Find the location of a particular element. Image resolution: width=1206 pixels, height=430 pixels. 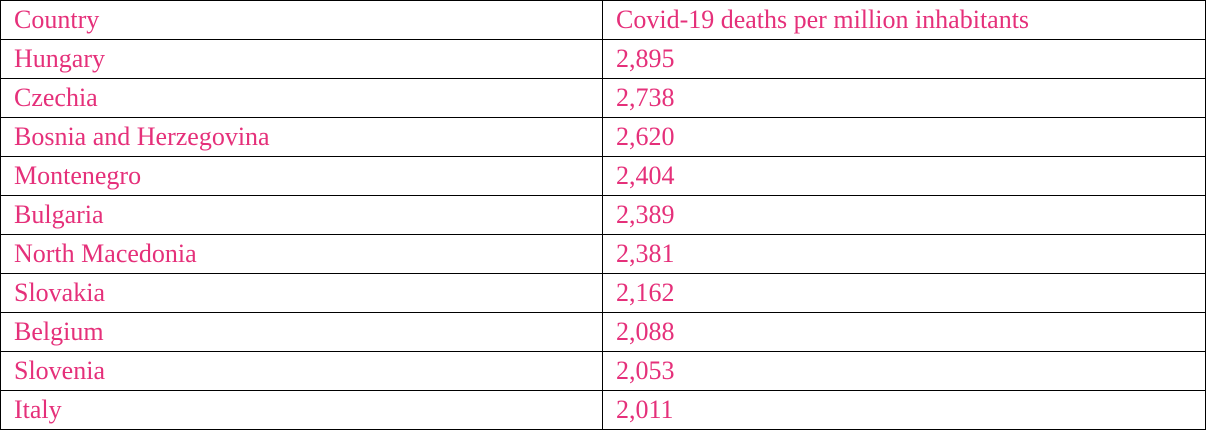

value-cell: 2,088 is located at coordinates (904, 332).